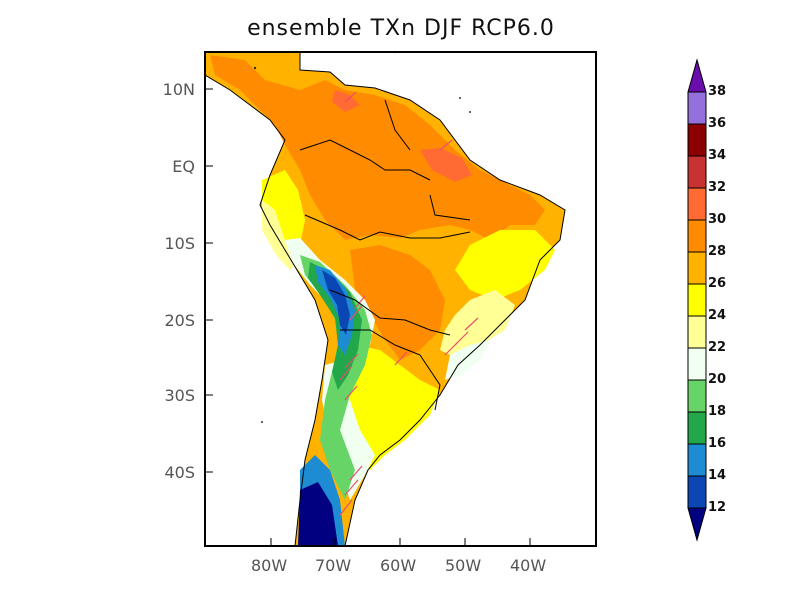  Describe the element at coordinates (318, 514) in the screenshot. I see `navy-zone-south` at that location.